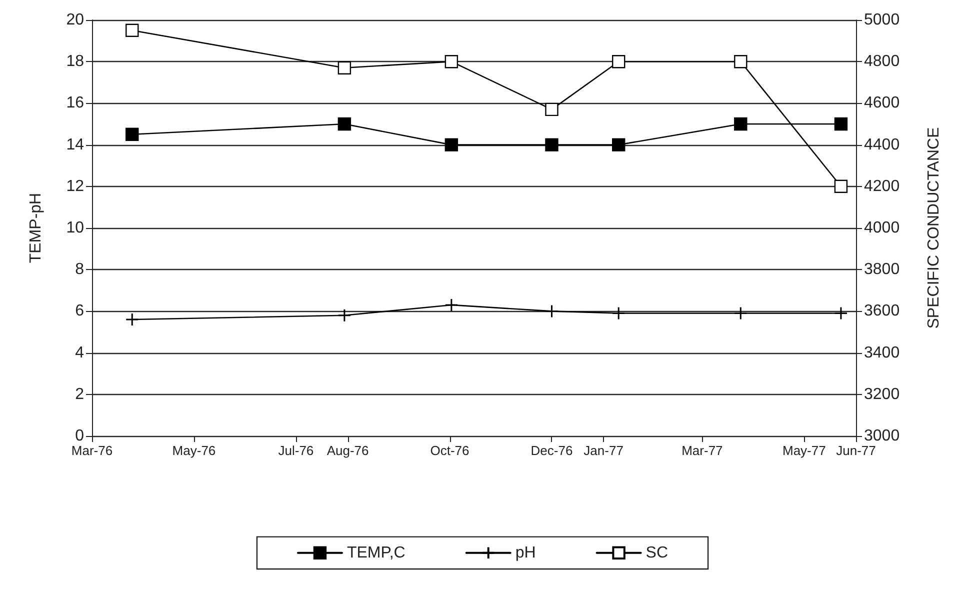 This screenshot has height=609, width=965. I want to click on y-tick-label: 10, so click(75, 228).